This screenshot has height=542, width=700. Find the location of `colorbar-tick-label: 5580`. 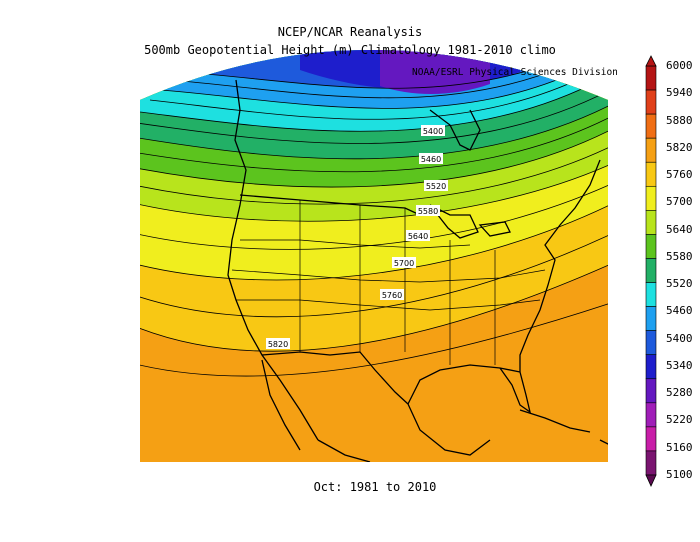

colorbar-tick-label: 5580 is located at coordinates (679, 256).